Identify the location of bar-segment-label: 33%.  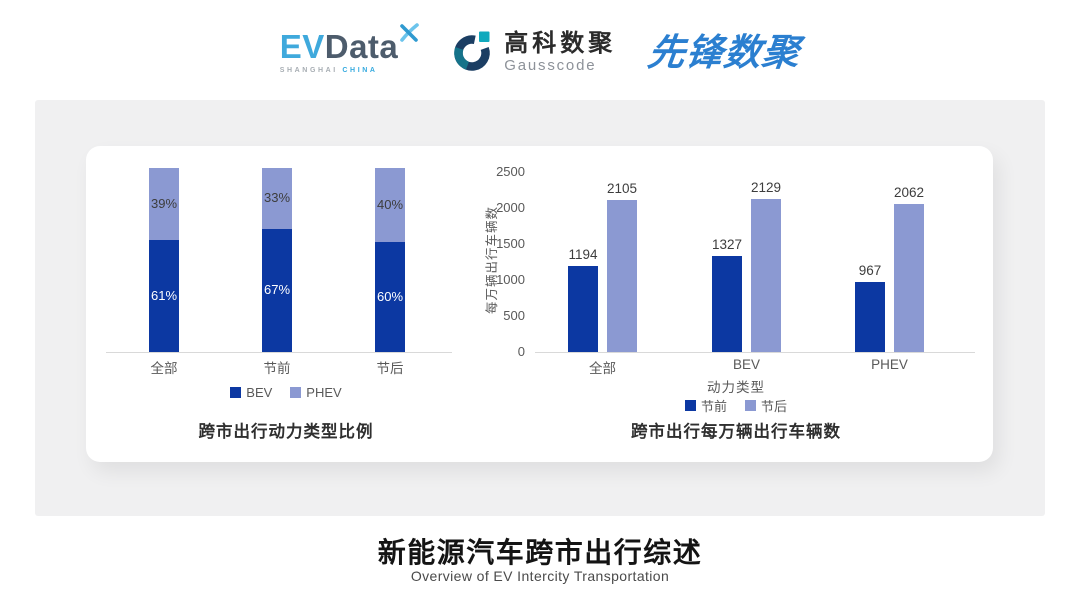
(277, 198).